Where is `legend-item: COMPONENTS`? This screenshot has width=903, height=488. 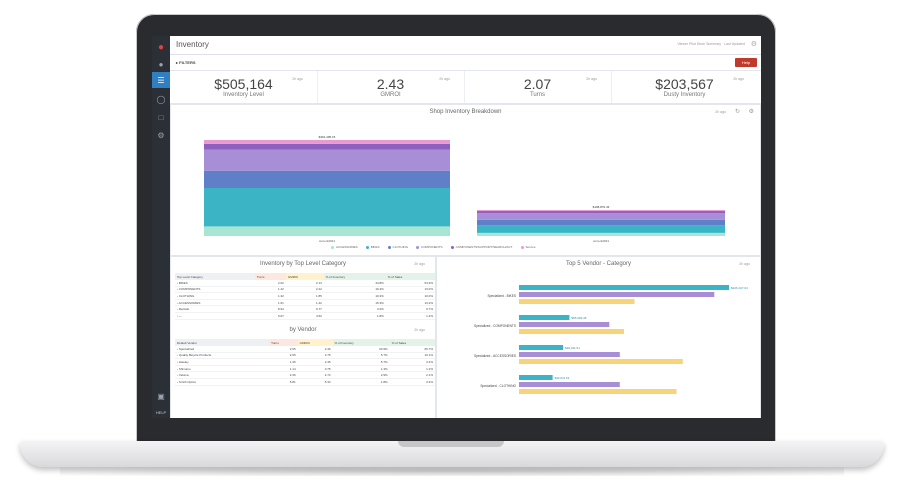
legend-item: COMPONENTS is located at coordinates (429, 247).